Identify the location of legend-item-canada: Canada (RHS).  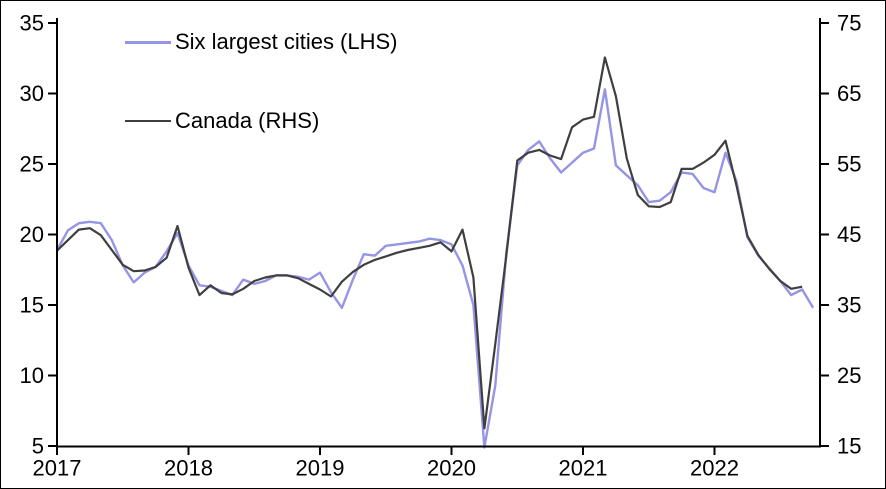
(222, 121).